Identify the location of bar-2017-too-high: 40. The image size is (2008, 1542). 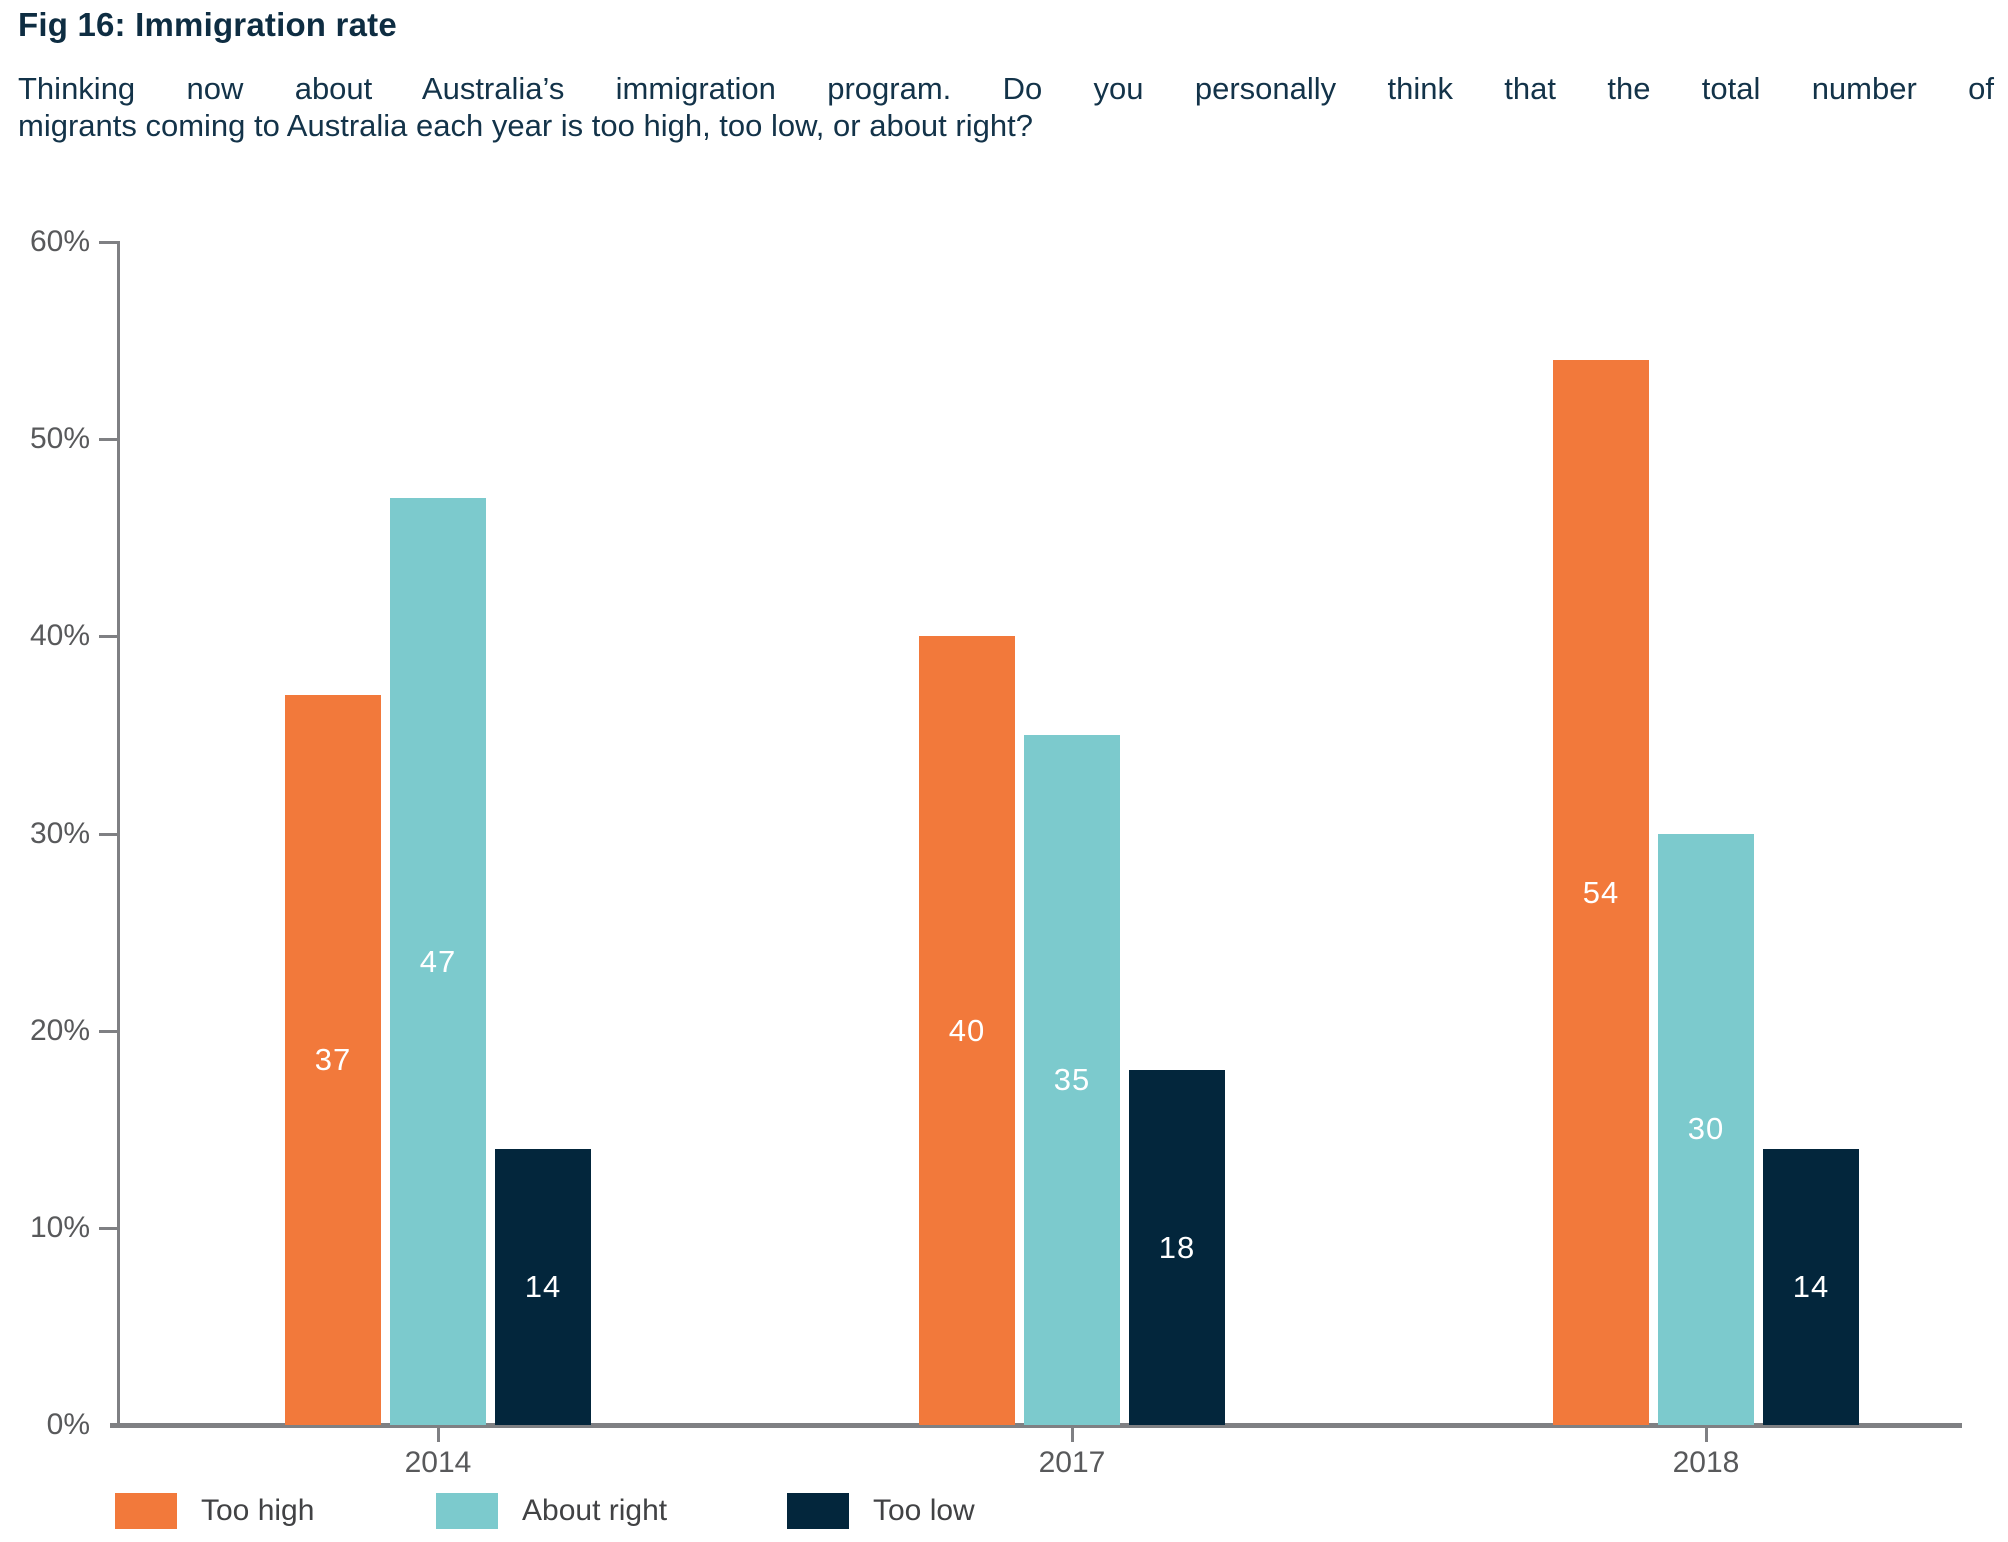
(967, 1030).